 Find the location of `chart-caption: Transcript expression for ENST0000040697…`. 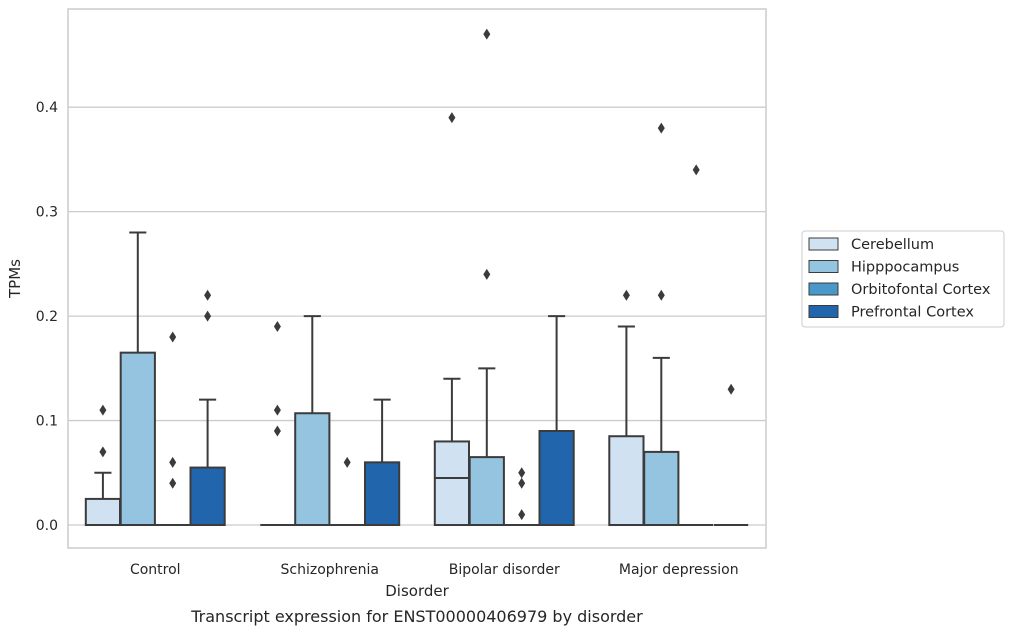

chart-caption: Transcript expression for ENST0000040697… is located at coordinates (416, 616).